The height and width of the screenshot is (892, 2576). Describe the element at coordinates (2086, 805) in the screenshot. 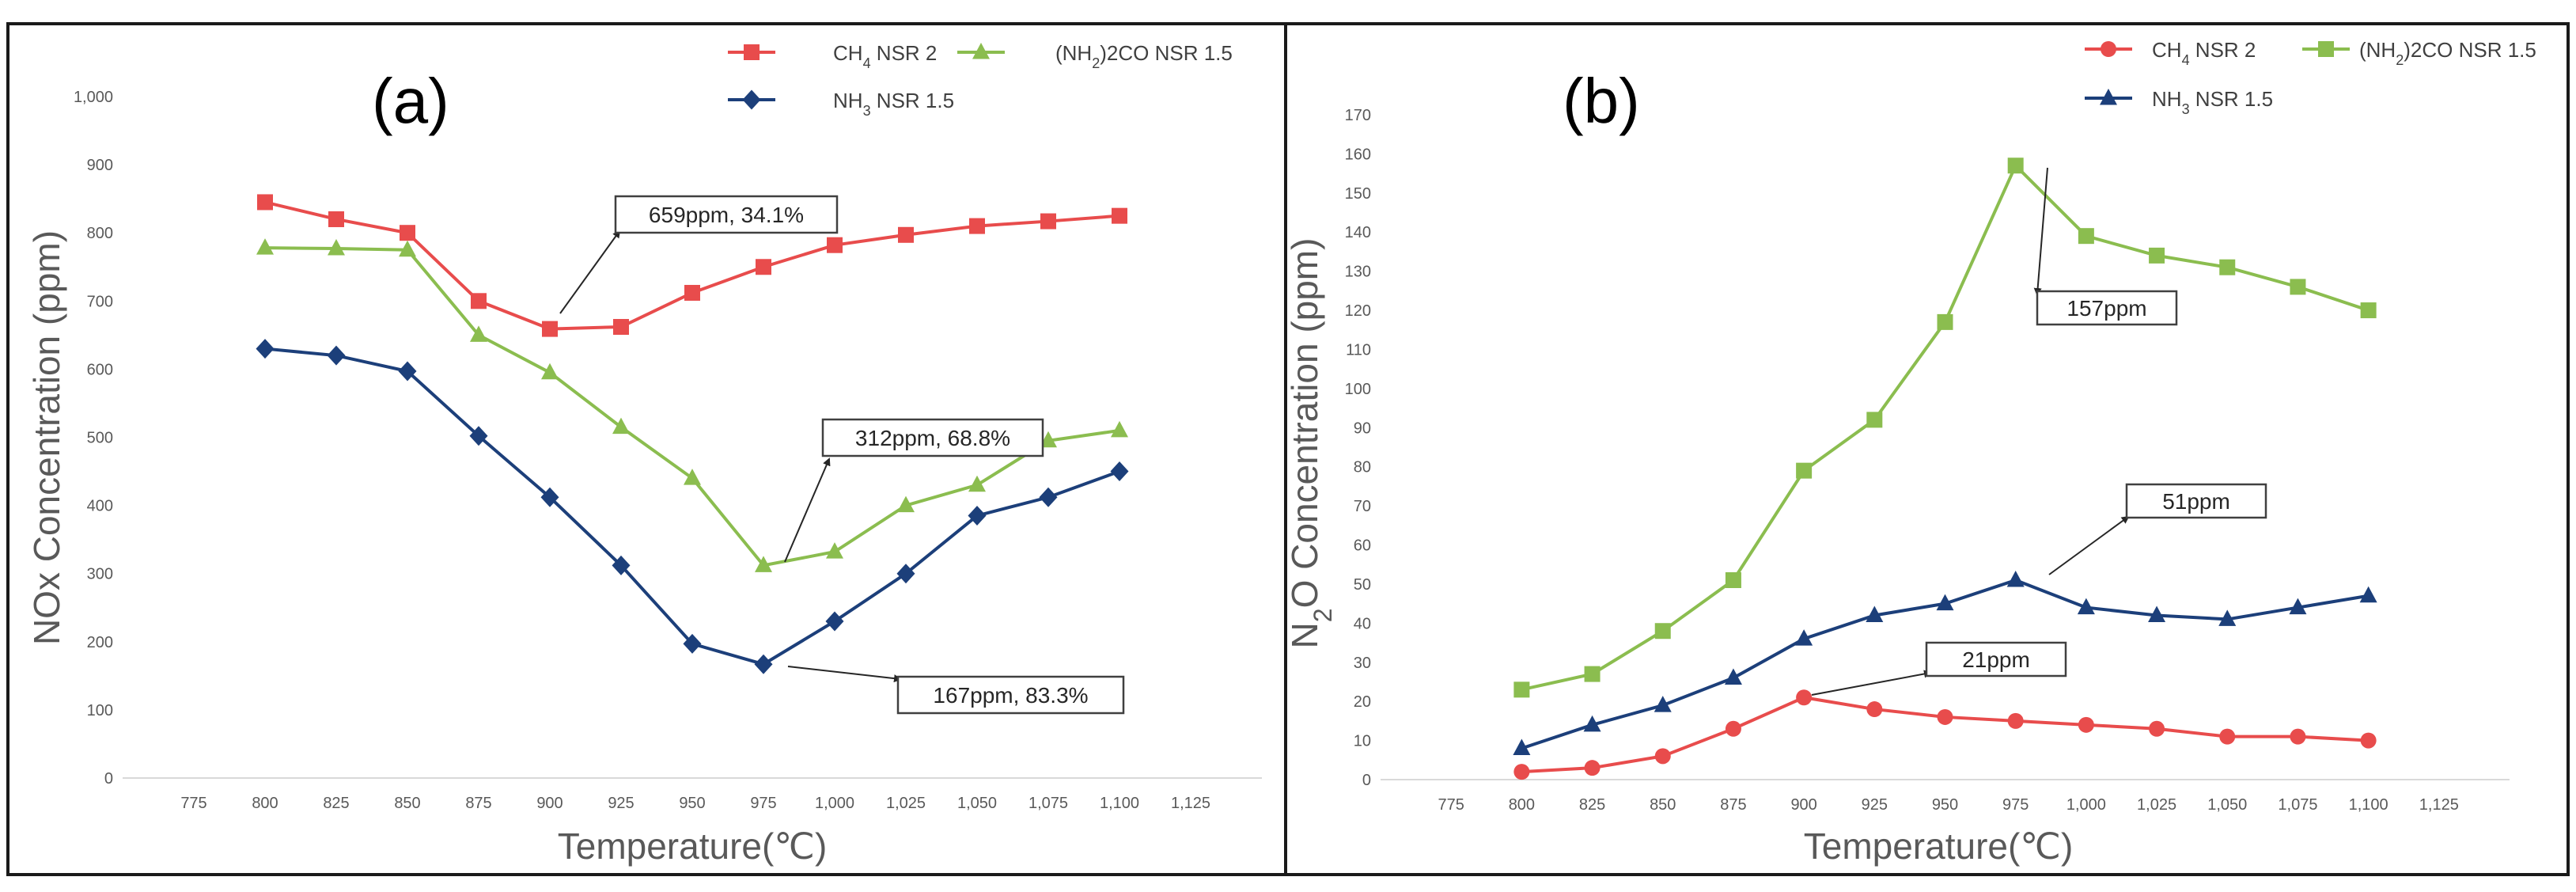

I see `x-tick-label: 1,000` at that location.